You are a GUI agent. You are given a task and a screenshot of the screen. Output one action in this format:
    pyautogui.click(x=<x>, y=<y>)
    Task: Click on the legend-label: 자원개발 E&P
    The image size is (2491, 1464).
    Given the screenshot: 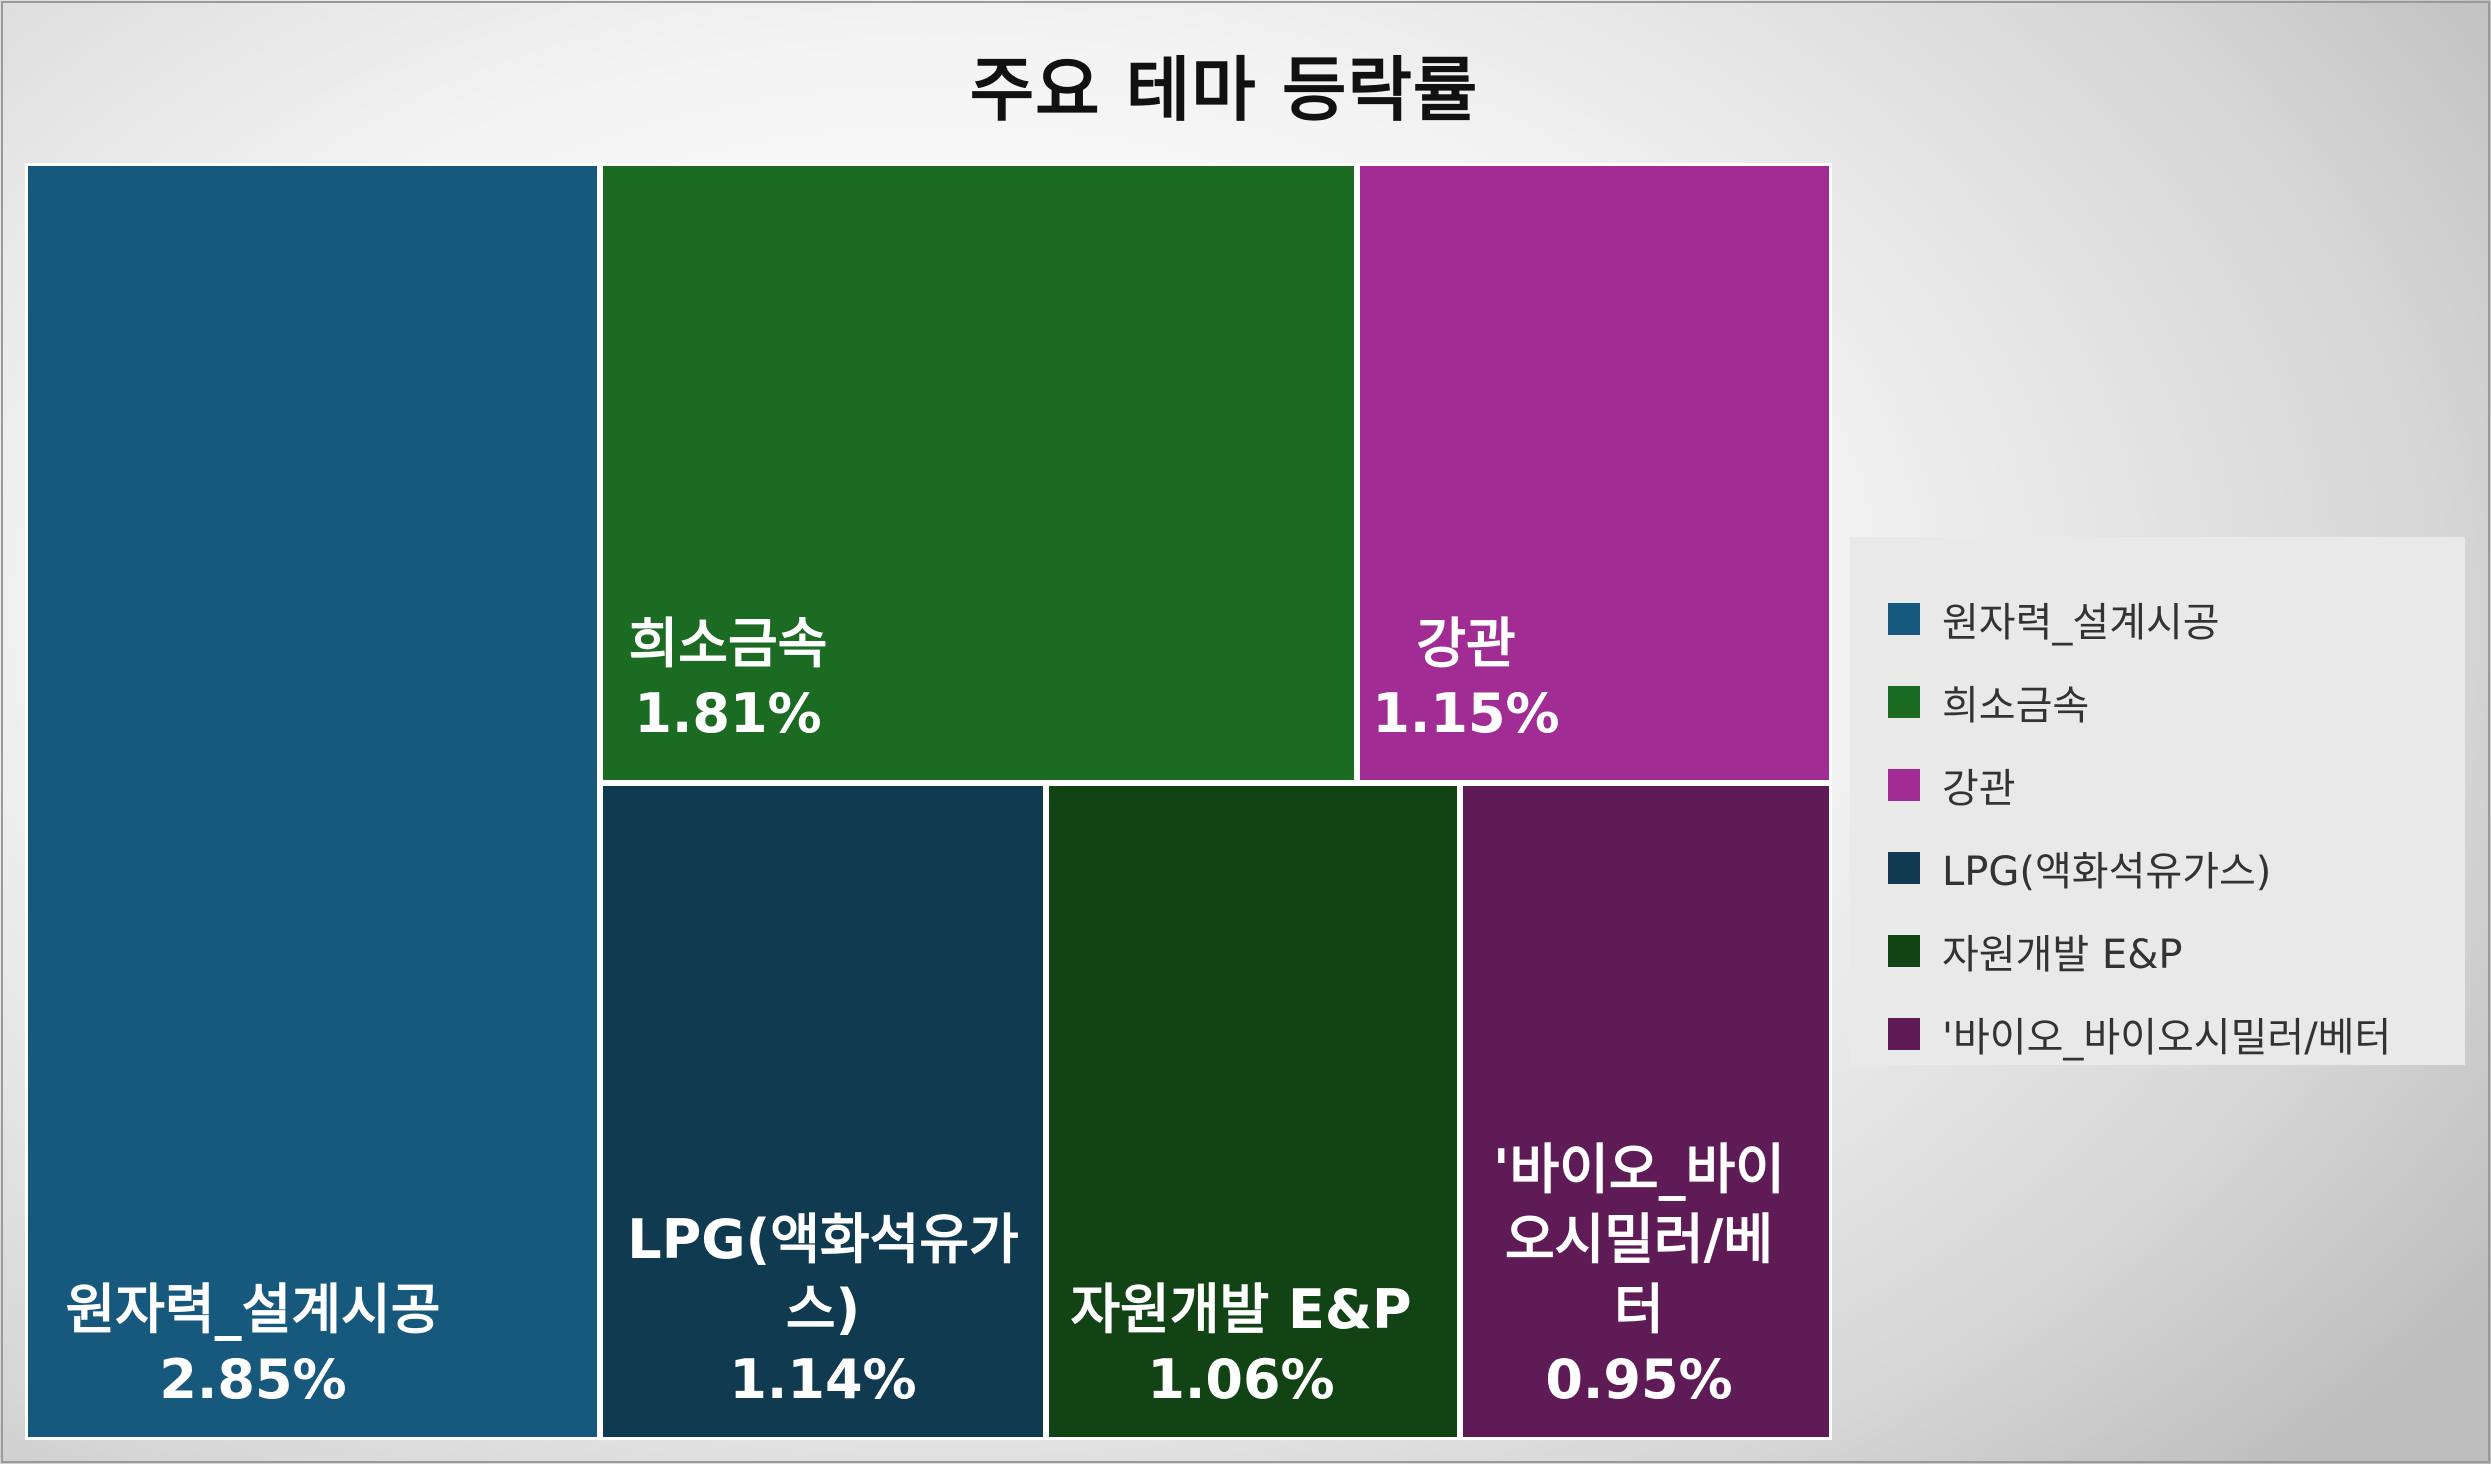 What is the action you would take?
    pyautogui.click(x=2062, y=954)
    